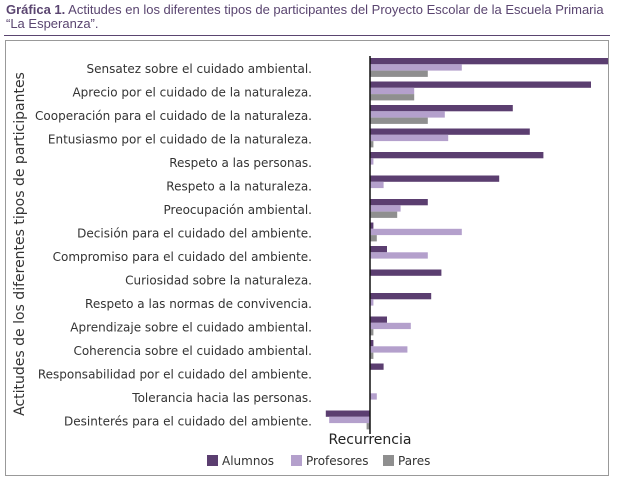 The image size is (619, 482). I want to click on category-label: Respeto a la naturaleza., so click(239, 187).